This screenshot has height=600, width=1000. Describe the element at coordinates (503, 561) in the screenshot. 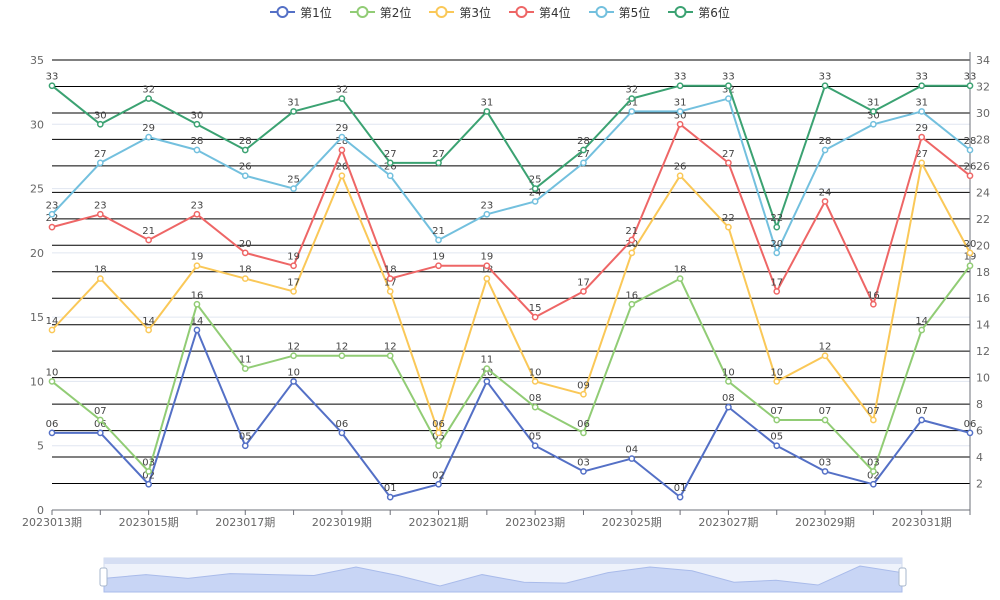

I see `data-zoom-range-bar` at that location.